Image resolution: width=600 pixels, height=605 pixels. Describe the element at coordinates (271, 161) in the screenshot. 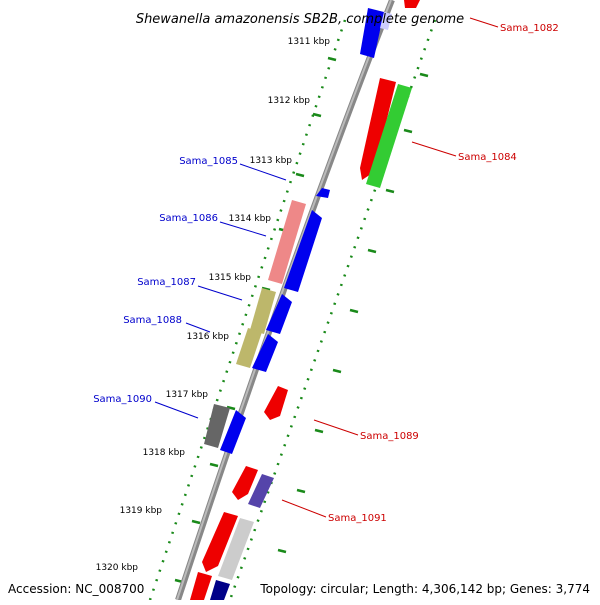

I see `tick-label: 1313 kbp` at that location.